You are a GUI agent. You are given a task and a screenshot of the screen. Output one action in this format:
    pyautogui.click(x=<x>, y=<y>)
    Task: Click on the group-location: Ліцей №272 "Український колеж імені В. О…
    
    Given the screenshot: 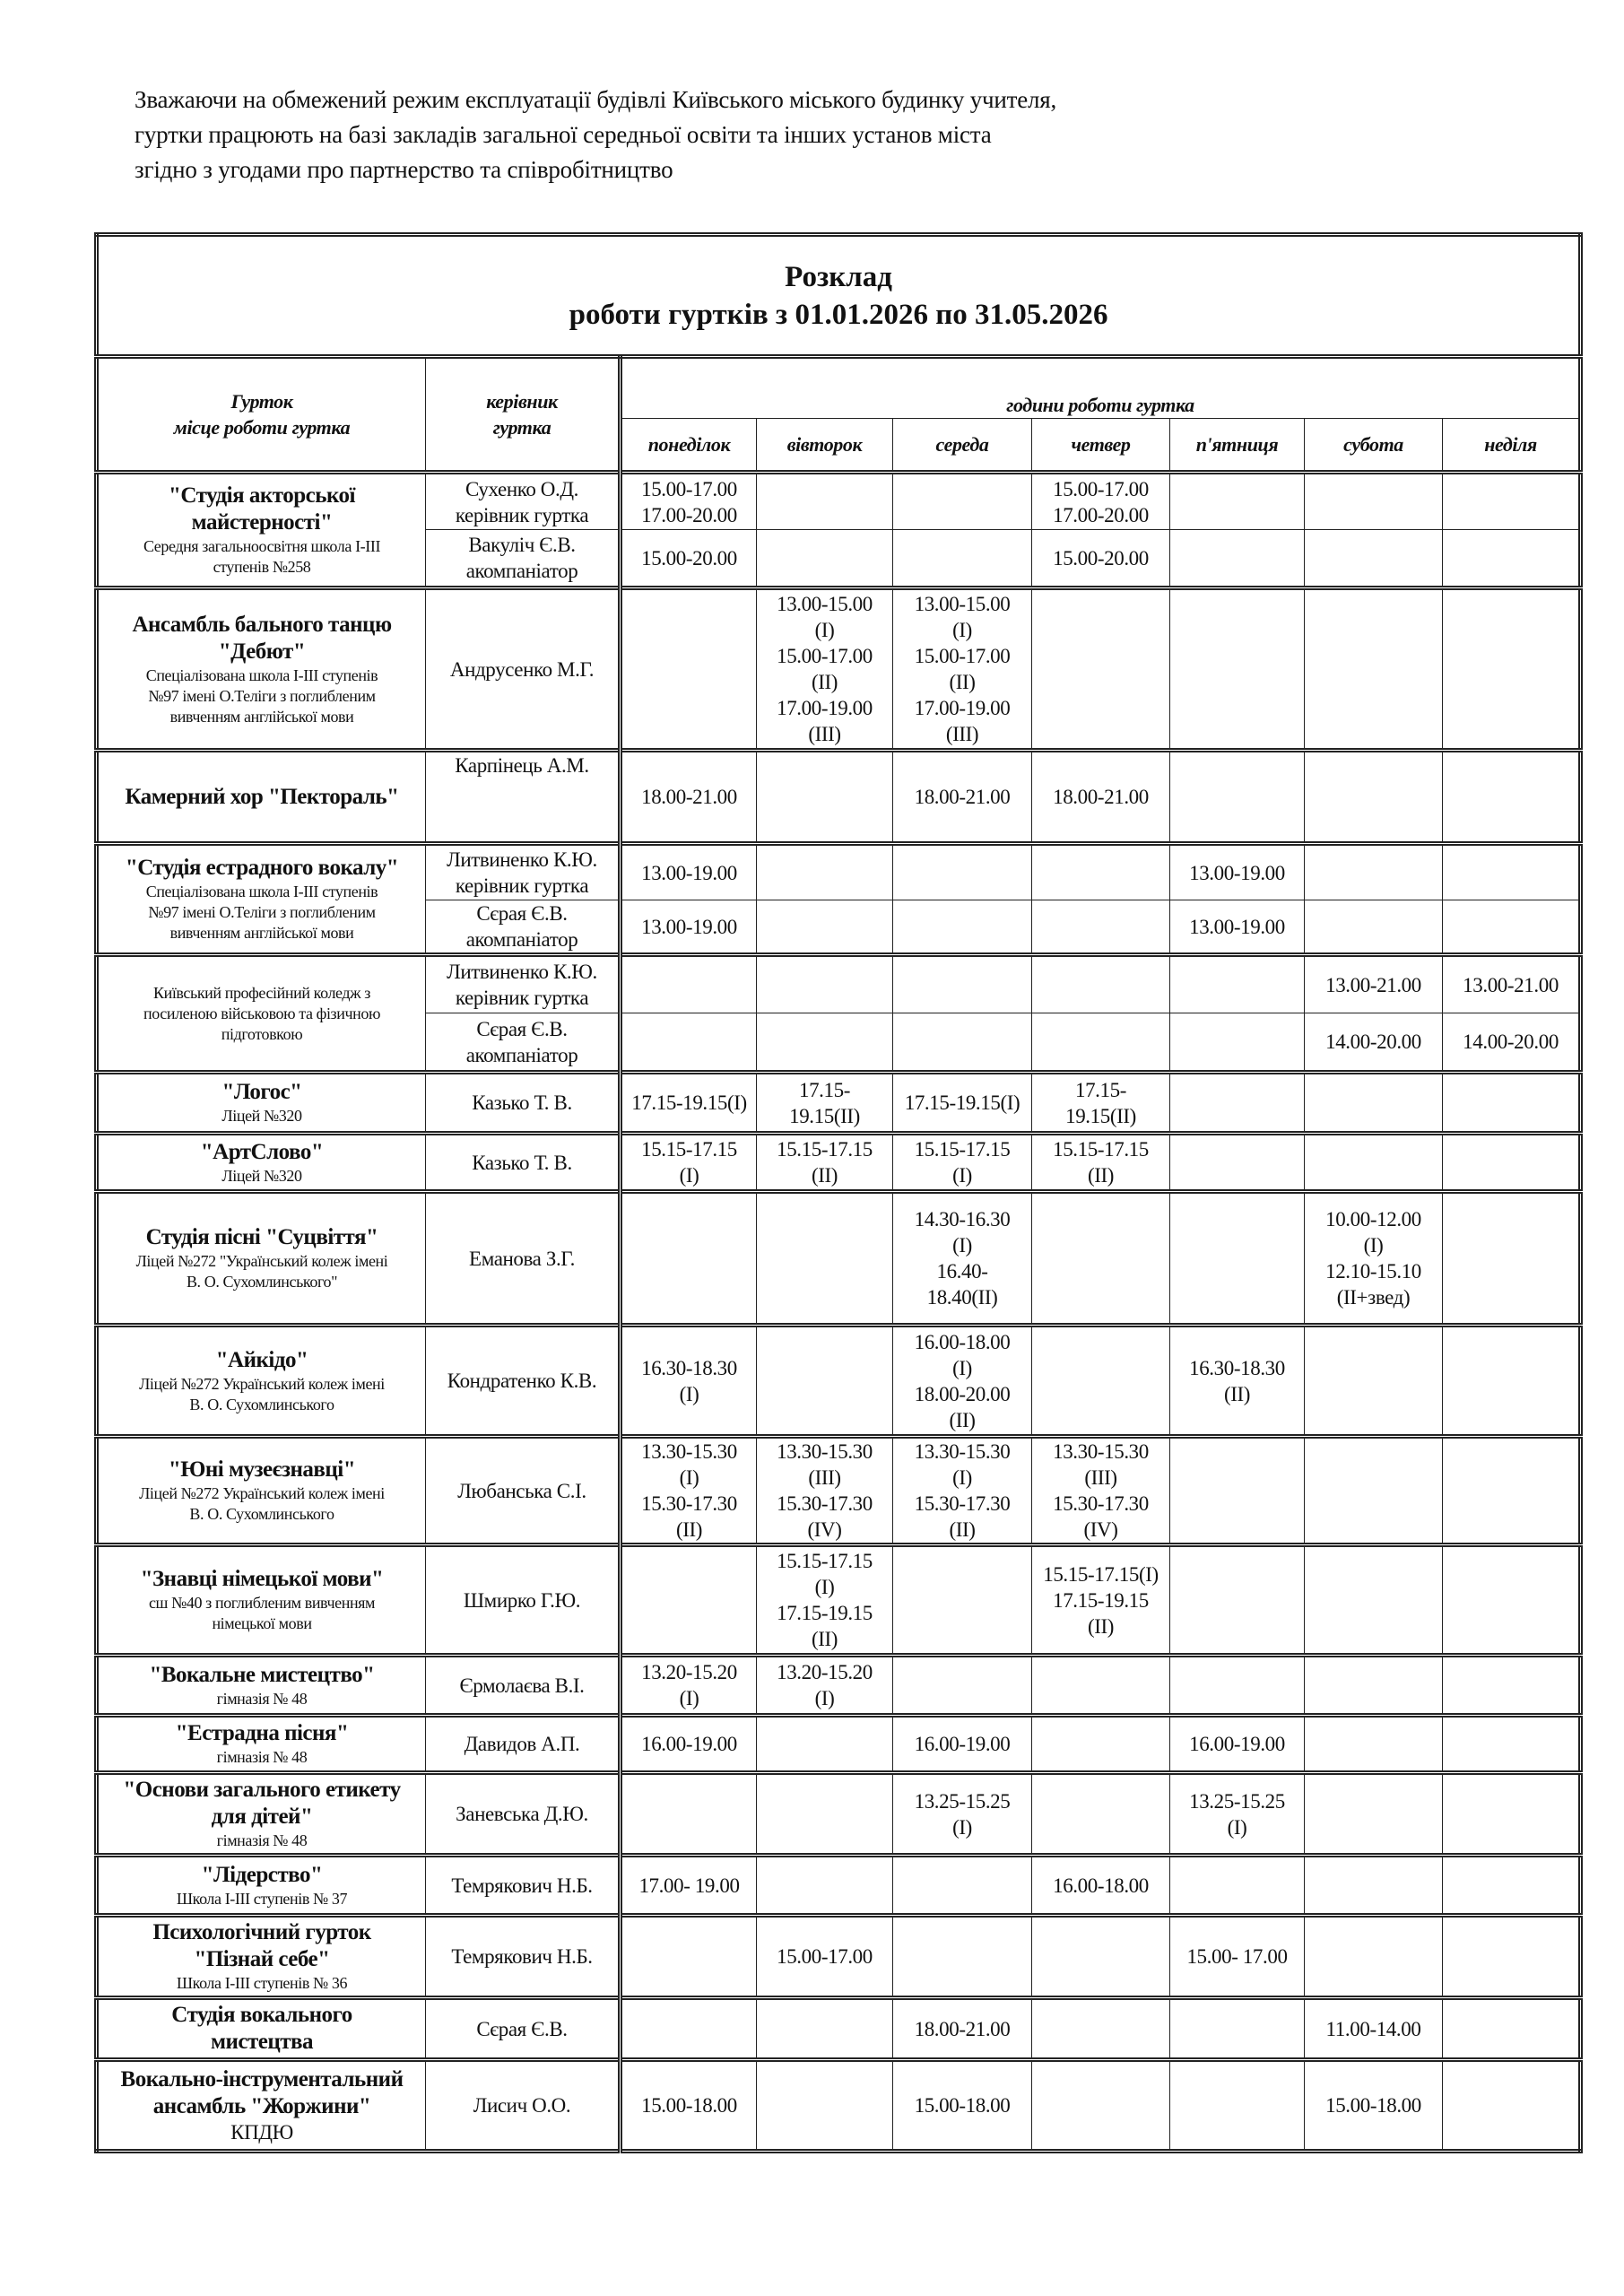 What is the action you would take?
    pyautogui.click(x=261, y=1271)
    